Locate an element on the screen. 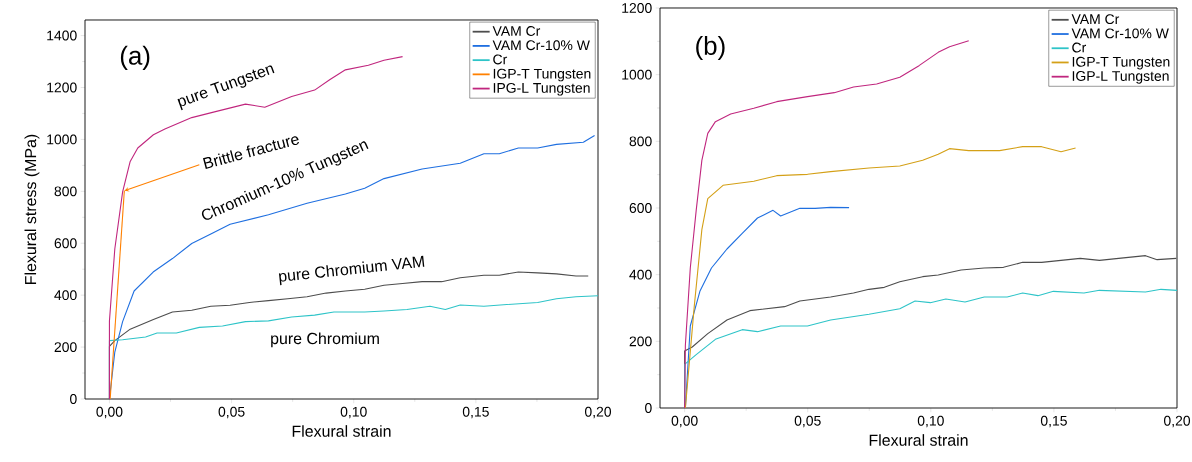  y-tick-label: 1400 is located at coordinates (62, 35).